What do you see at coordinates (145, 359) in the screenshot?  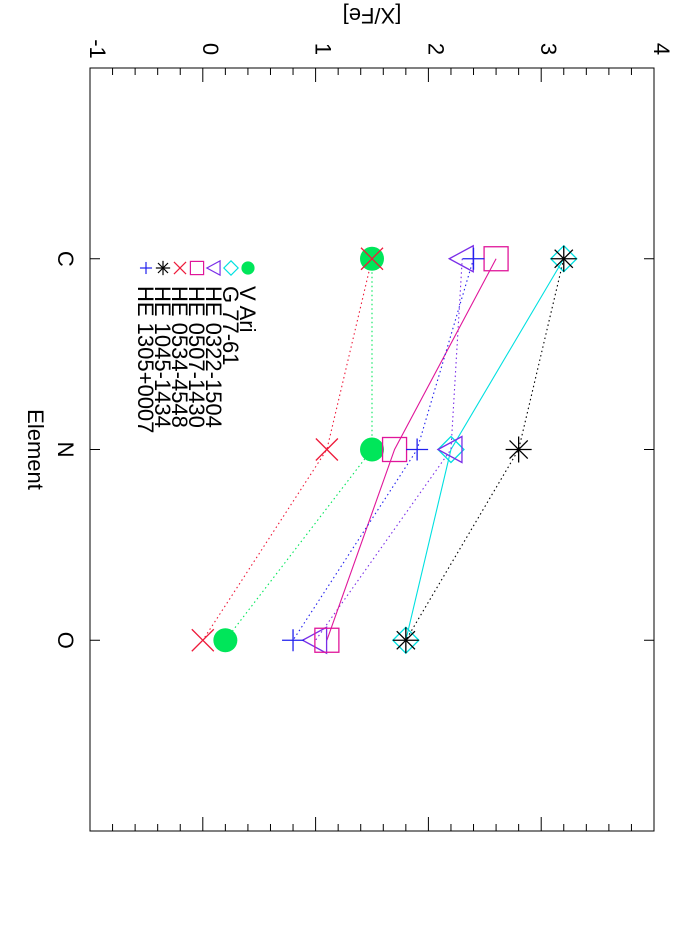 I see `legend-label: HE 1305+0007` at bounding box center [145, 359].